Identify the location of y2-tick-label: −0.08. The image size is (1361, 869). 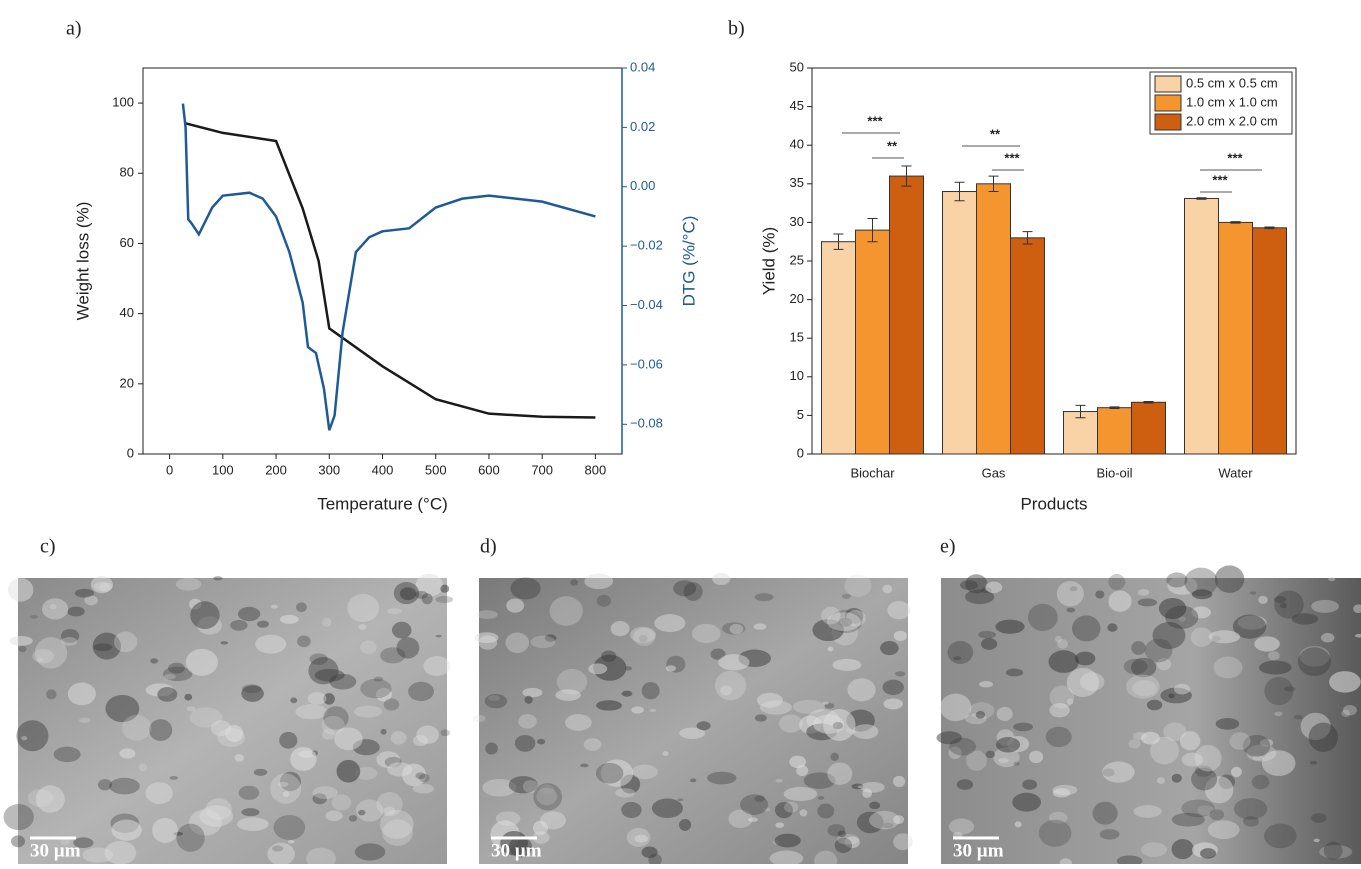
(646, 423).